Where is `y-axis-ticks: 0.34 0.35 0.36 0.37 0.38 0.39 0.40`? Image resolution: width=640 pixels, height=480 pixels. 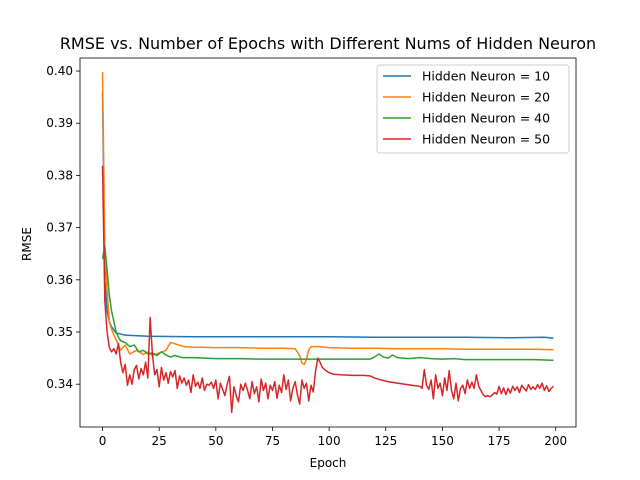 y-axis-ticks: 0.34 0.35 0.36 0.37 0.38 0.39 0.40 is located at coordinates (63, 227).